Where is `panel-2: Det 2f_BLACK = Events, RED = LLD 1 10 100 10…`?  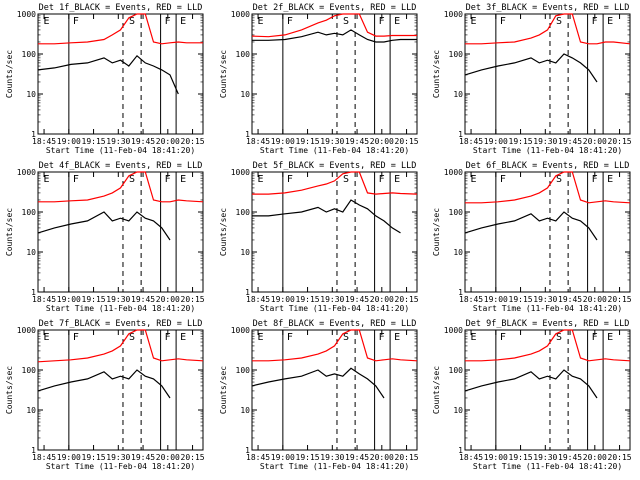 panel-2: Det 2f_BLACK = Events, RED = LLD 1 10 100 10… is located at coordinates (319, 79).